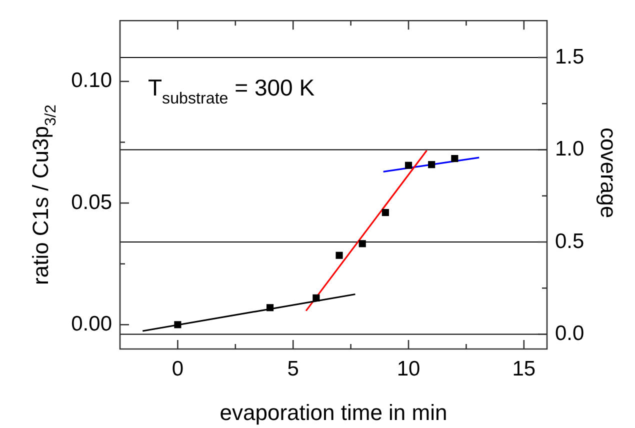  What do you see at coordinates (569, 56) in the screenshot?
I see `y2-tick-label: 1.5` at bounding box center [569, 56].